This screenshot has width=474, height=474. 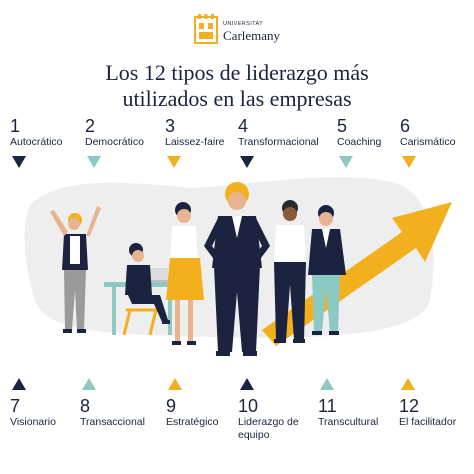 What do you see at coordinates (405, 126) in the screenshot?
I see `item-number: 6` at bounding box center [405, 126].